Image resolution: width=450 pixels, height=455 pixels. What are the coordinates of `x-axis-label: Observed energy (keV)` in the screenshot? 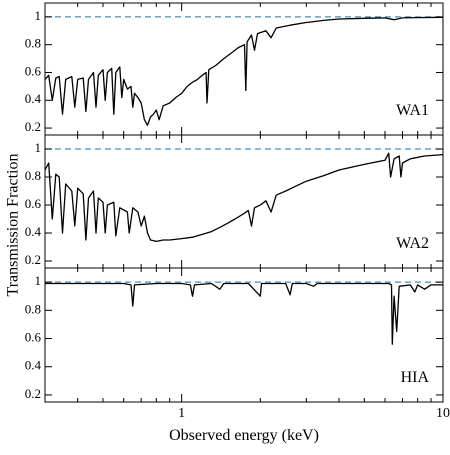 It's located at (244, 435).